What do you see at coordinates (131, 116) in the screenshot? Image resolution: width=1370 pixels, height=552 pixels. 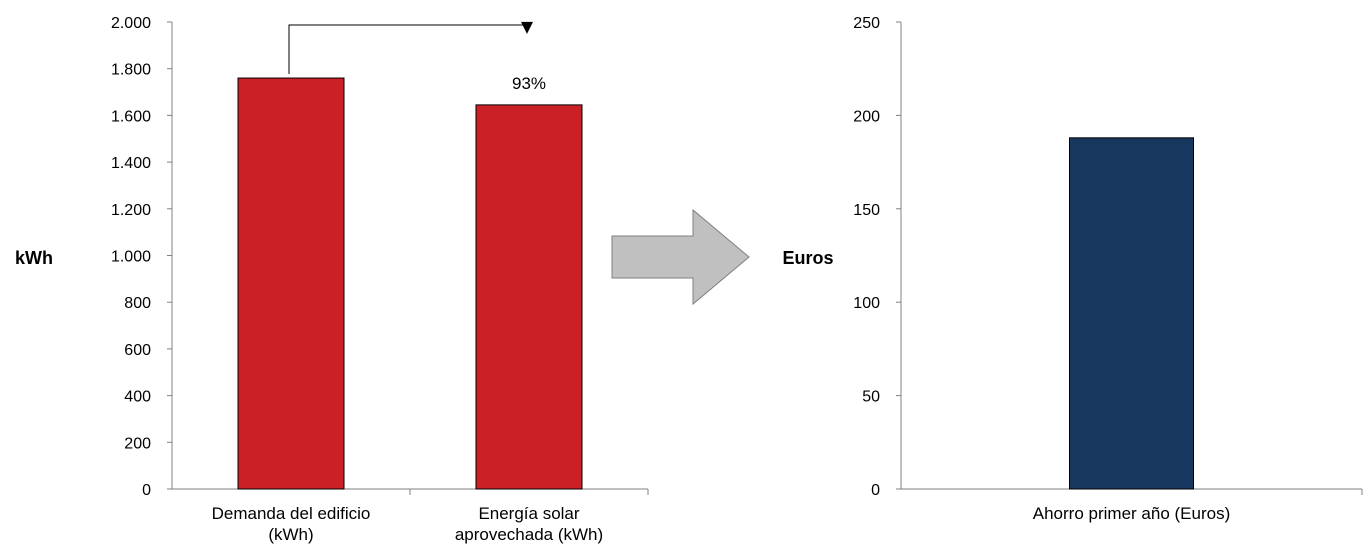 I see `y-tick-label: 1.600` at bounding box center [131, 116].